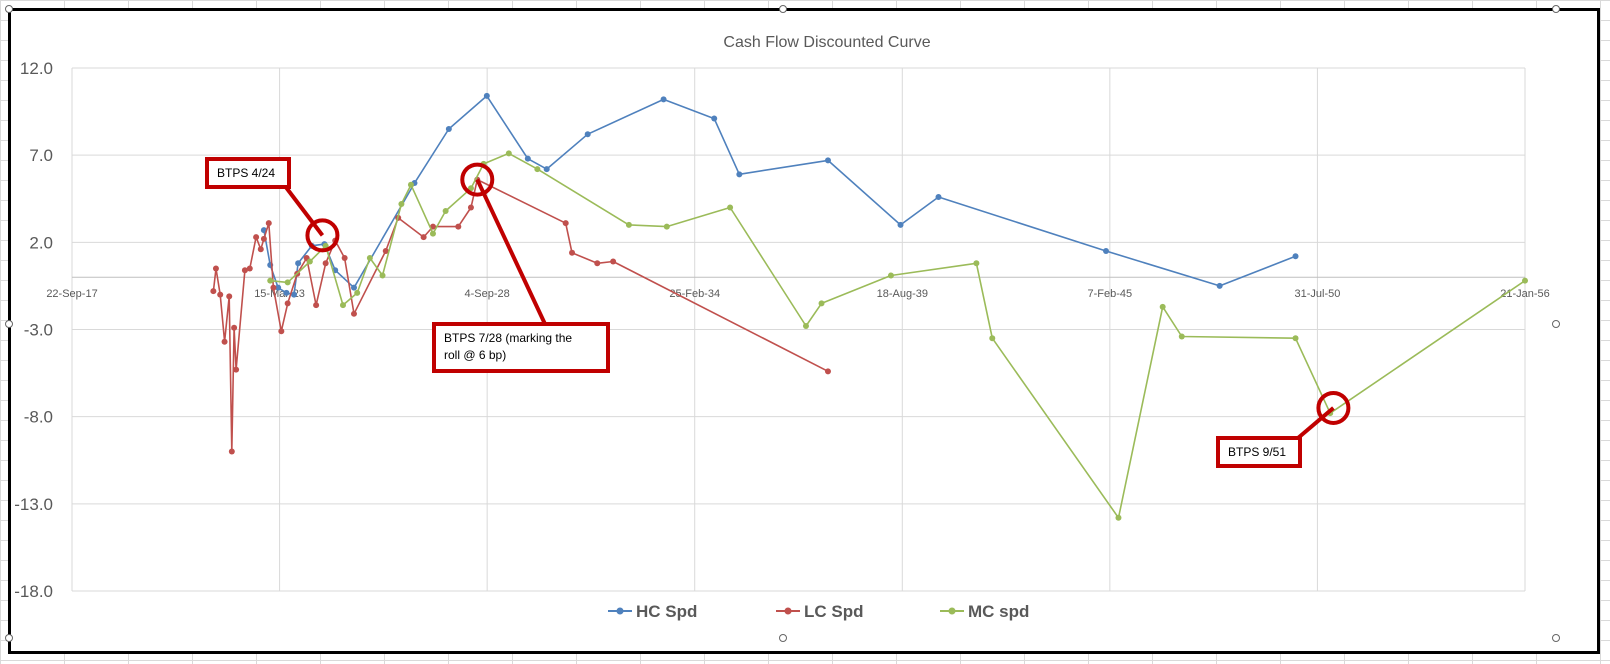  What do you see at coordinates (33, 591) in the screenshot?
I see `y-tick-label: -18.0` at bounding box center [33, 591].